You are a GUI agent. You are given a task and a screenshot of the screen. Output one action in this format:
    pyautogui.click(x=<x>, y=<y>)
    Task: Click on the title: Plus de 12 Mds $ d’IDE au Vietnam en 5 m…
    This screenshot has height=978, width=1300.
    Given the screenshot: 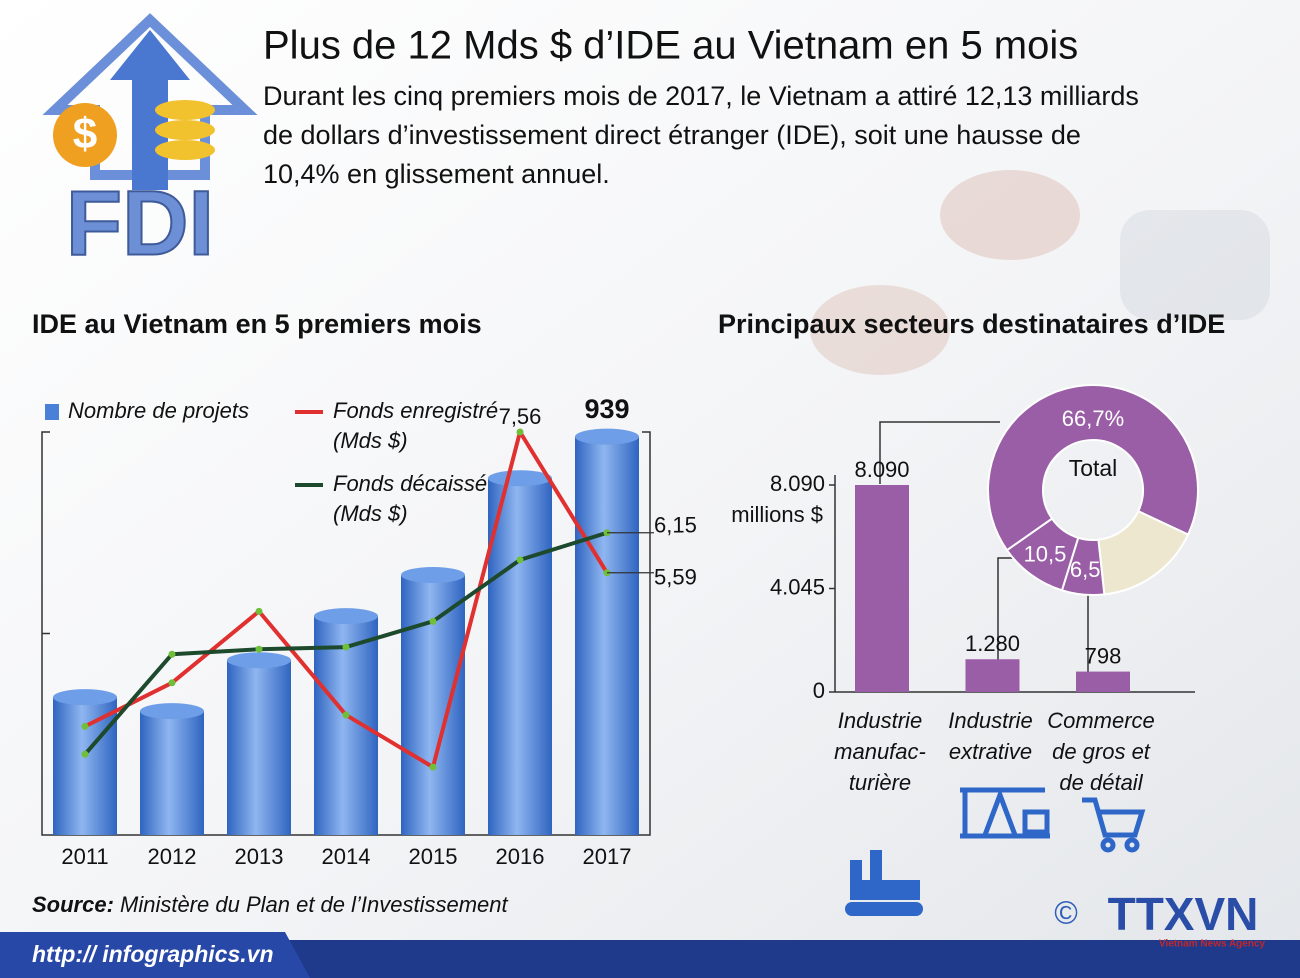 What is the action you would take?
    pyautogui.click(x=670, y=46)
    